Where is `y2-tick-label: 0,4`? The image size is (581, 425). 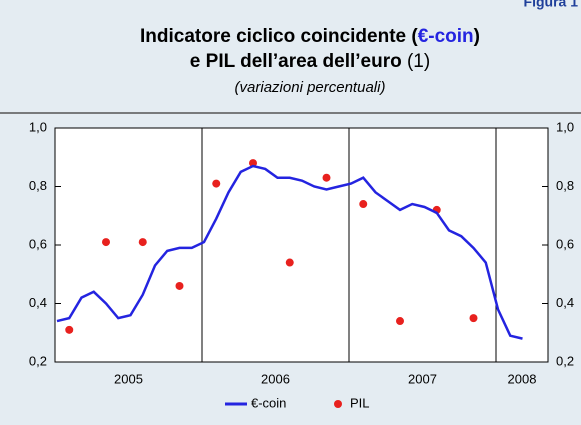 y2-tick-label: 0,4 is located at coordinates (565, 302).